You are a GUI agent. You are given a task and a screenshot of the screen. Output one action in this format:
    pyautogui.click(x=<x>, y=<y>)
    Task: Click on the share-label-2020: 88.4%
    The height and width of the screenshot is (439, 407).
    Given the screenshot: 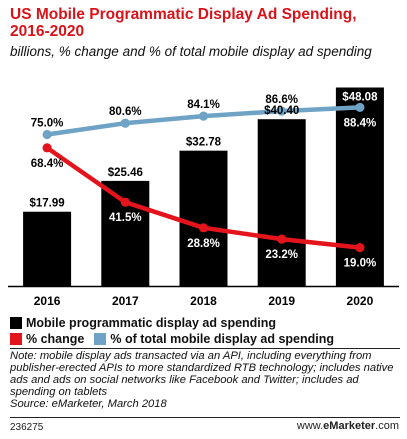 What is the action you would take?
    pyautogui.click(x=360, y=123)
    